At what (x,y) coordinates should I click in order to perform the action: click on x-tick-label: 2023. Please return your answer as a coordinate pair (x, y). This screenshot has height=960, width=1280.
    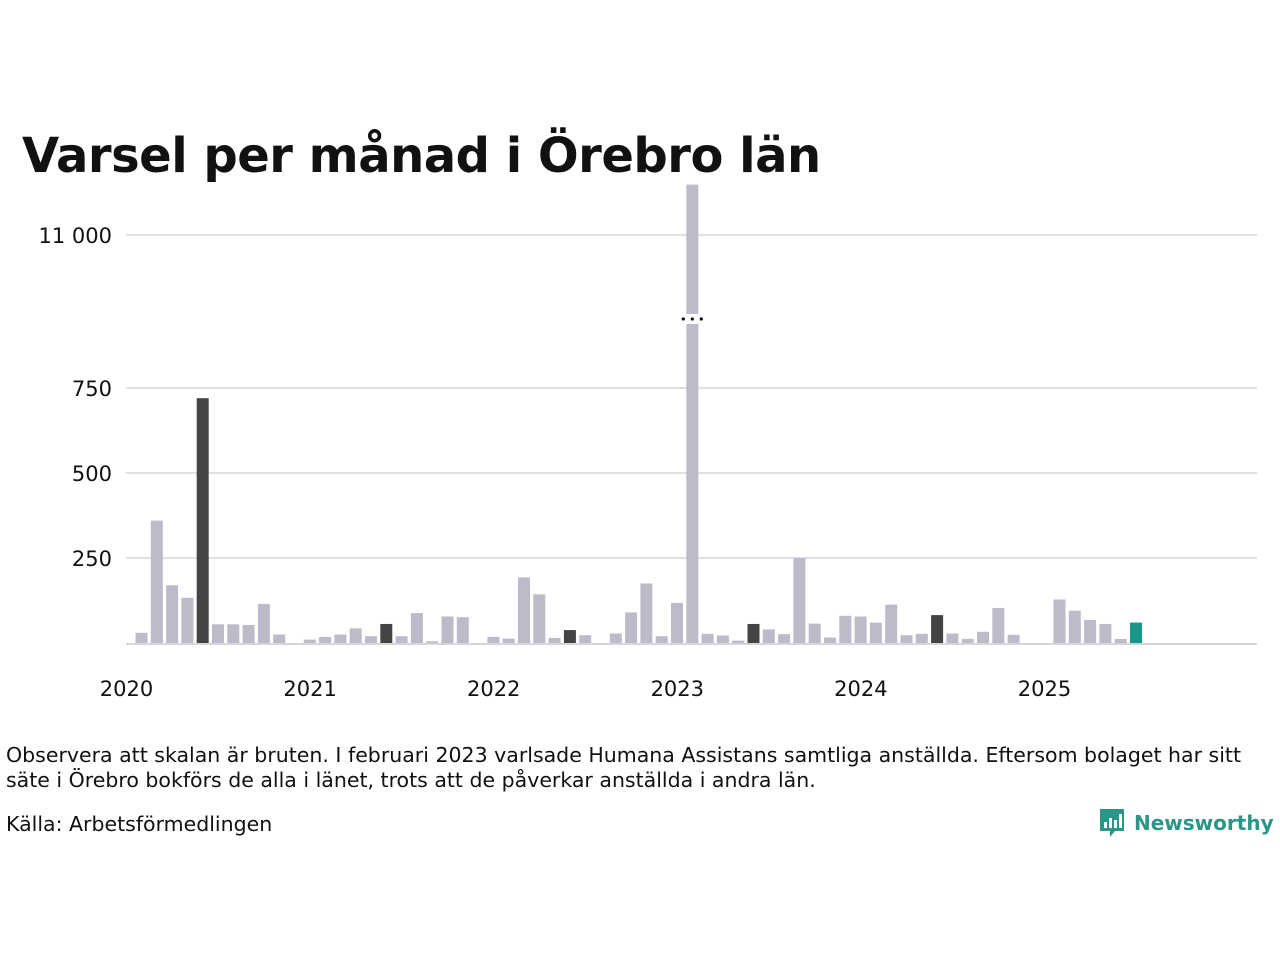
    Looking at the image, I should click on (677, 689).